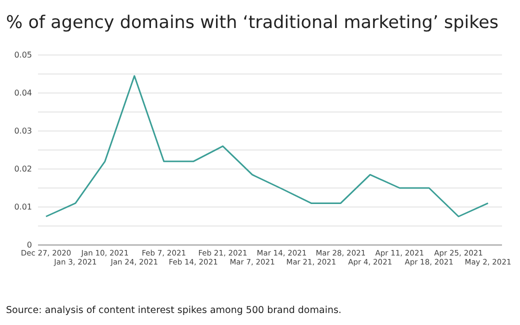  What do you see at coordinates (252, 23) in the screenshot?
I see `chart-title: % of agency domains with ‘traditional marketing’ spikes` at bounding box center [252, 23].